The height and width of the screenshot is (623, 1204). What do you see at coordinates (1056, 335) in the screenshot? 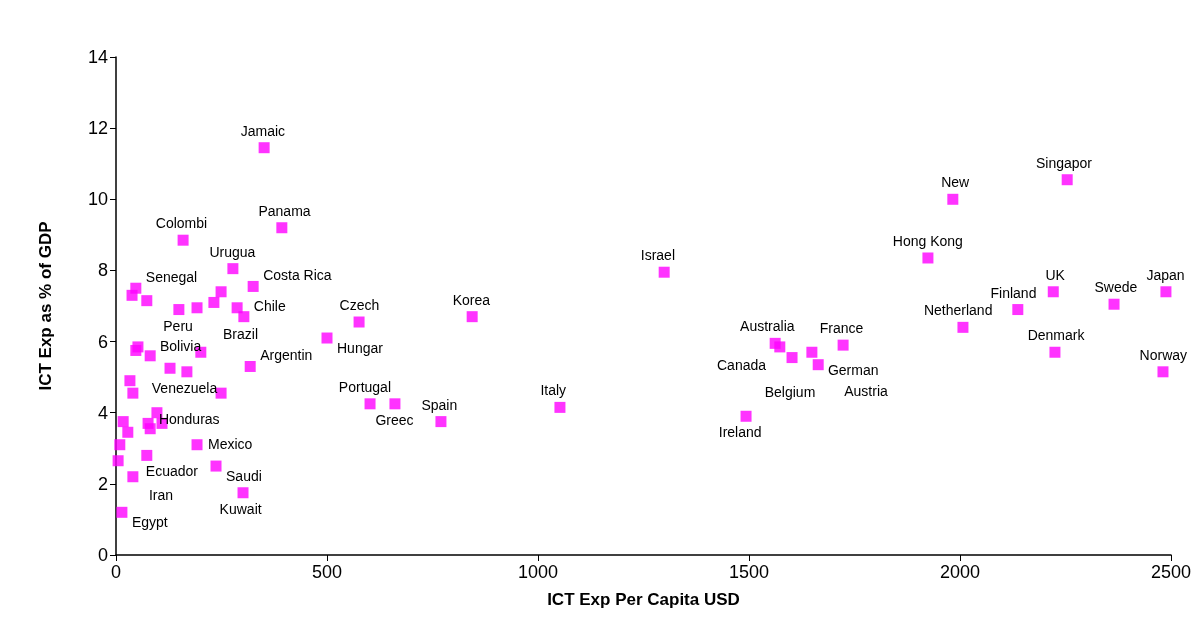
I see `annotation: Denmark` at bounding box center [1056, 335].